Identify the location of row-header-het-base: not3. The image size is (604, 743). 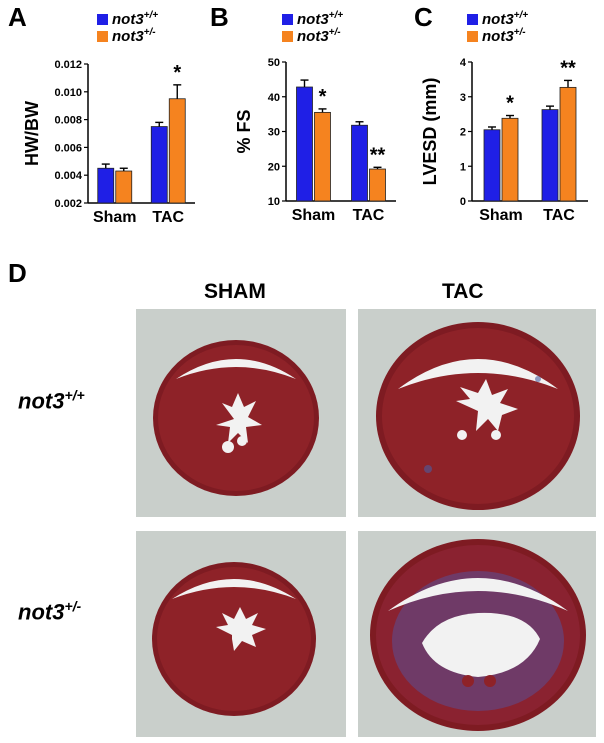
(41, 612).